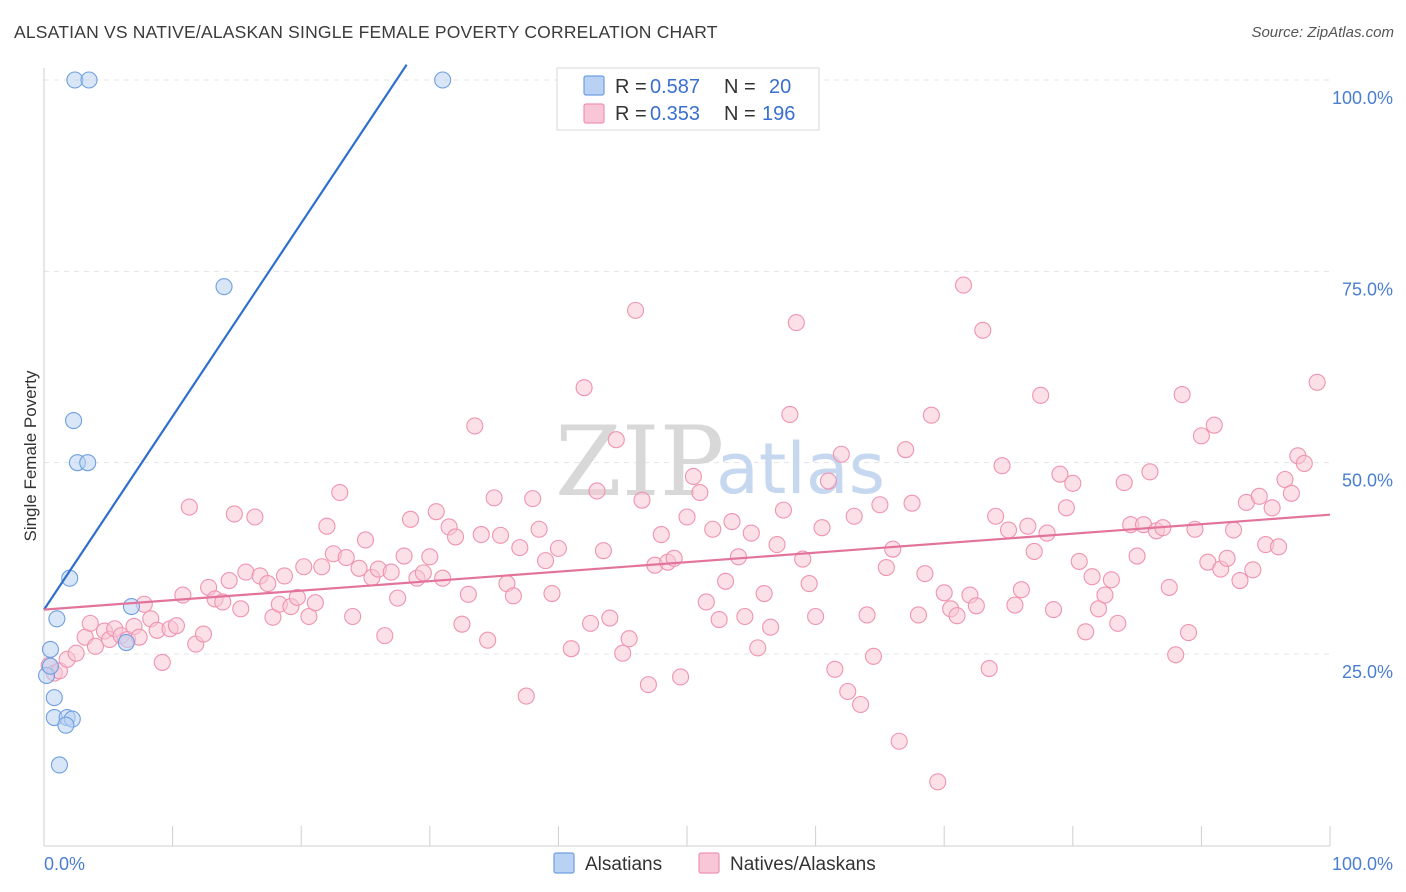 The width and height of the screenshot is (1406, 892). I want to click on legend-r-label-alsatians: R =, so click(631, 87).